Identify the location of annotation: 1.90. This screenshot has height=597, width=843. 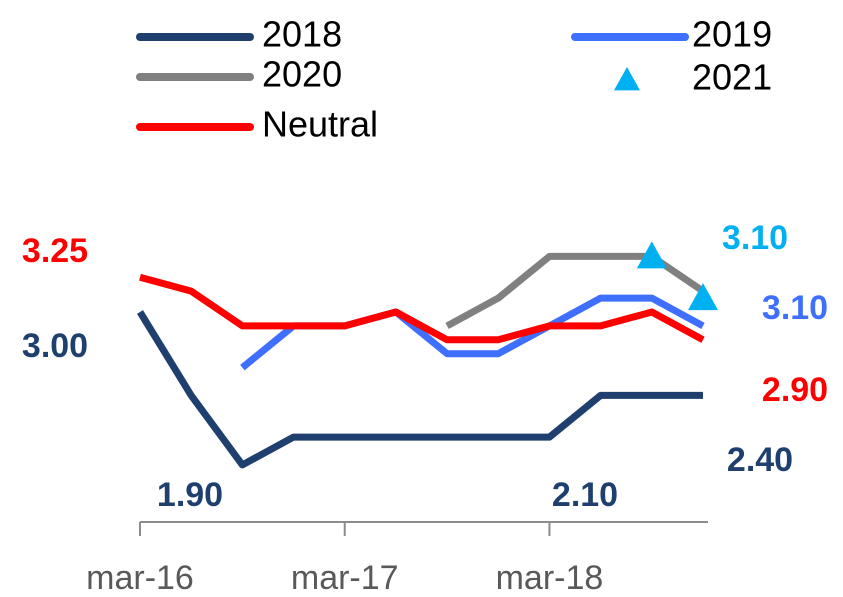
(190, 495).